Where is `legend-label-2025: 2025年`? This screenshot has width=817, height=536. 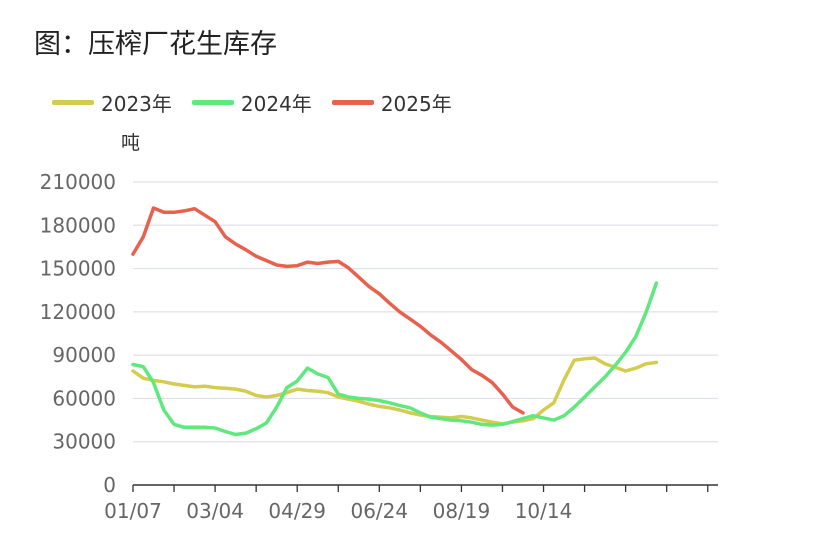
legend-label-2025: 2025年 is located at coordinates (416, 104).